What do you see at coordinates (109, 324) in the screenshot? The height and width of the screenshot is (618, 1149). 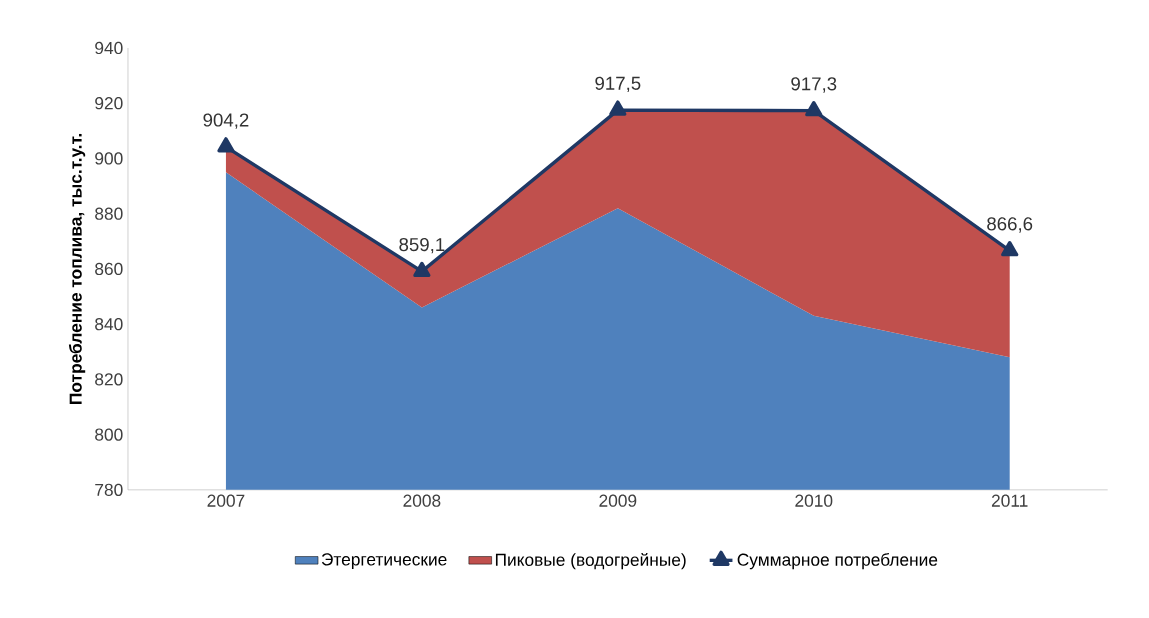 I see `y-tick-label: 840` at bounding box center [109, 324].